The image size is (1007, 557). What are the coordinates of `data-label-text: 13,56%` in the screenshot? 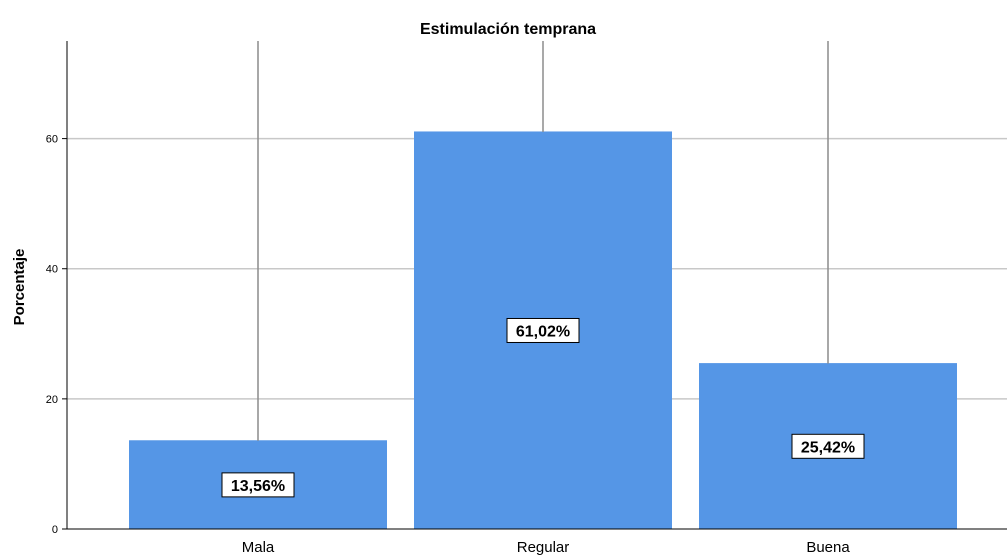 It's located at (258, 486).